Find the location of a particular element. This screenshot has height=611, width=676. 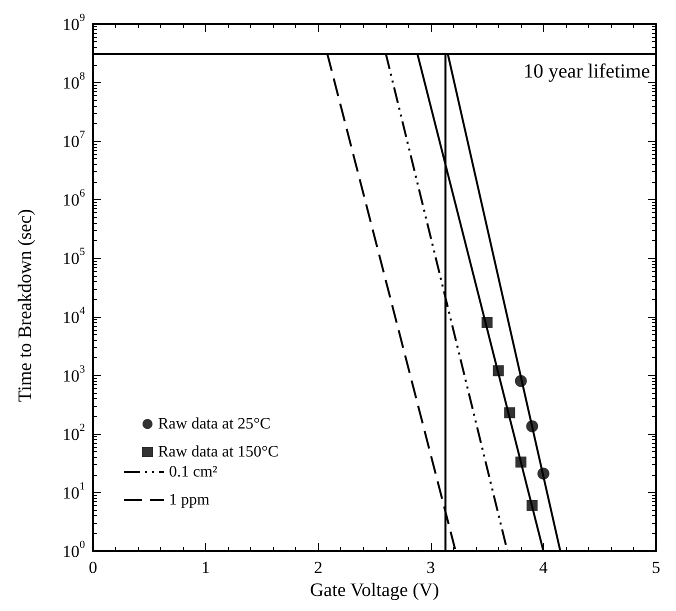

x-tick-label: 4 is located at coordinates (543, 567).